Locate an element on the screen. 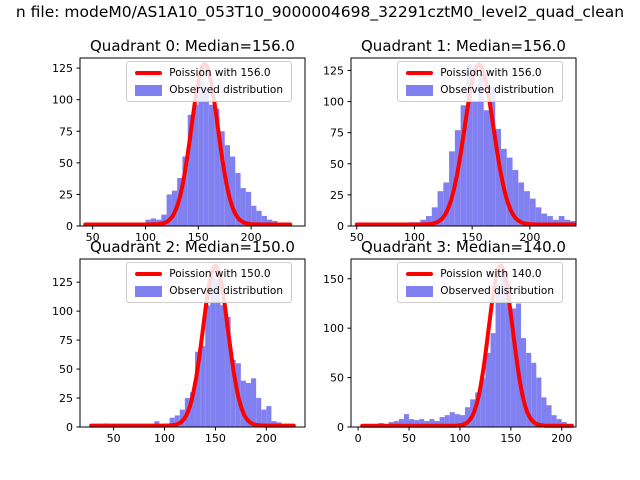 This screenshot has width=640, height=480. subplot-title: Quadrant 0: Median=156.0 is located at coordinates (192, 46).